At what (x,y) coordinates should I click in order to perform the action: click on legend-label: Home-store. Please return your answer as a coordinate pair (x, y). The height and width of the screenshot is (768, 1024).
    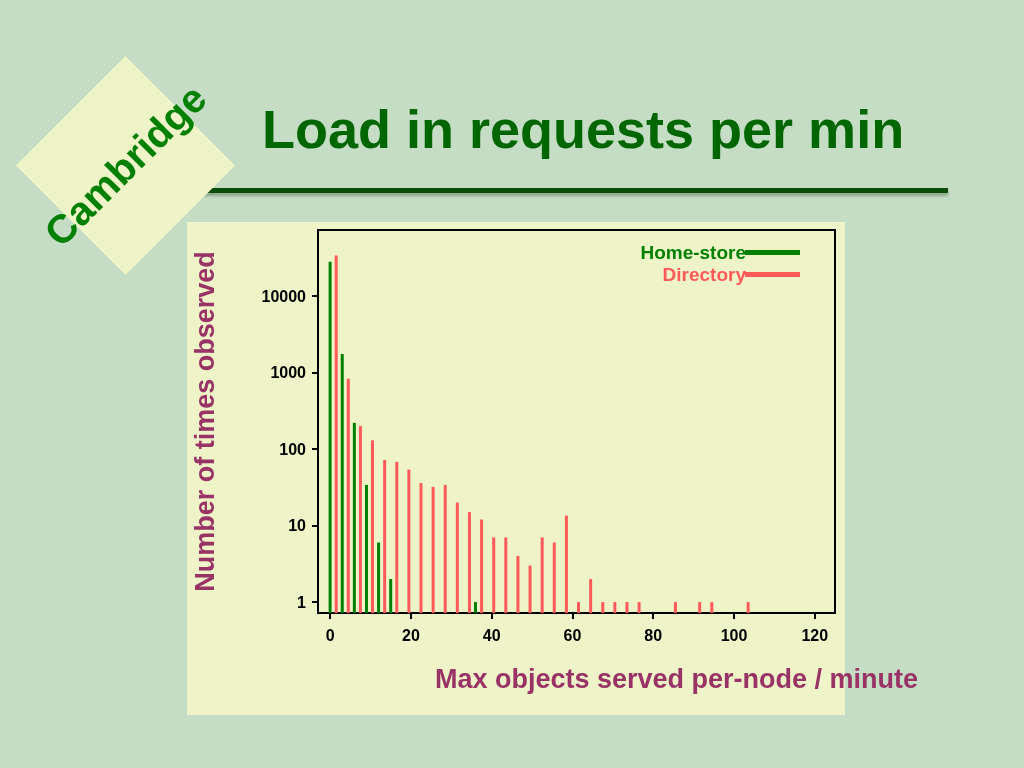
    Looking at the image, I should click on (693, 252).